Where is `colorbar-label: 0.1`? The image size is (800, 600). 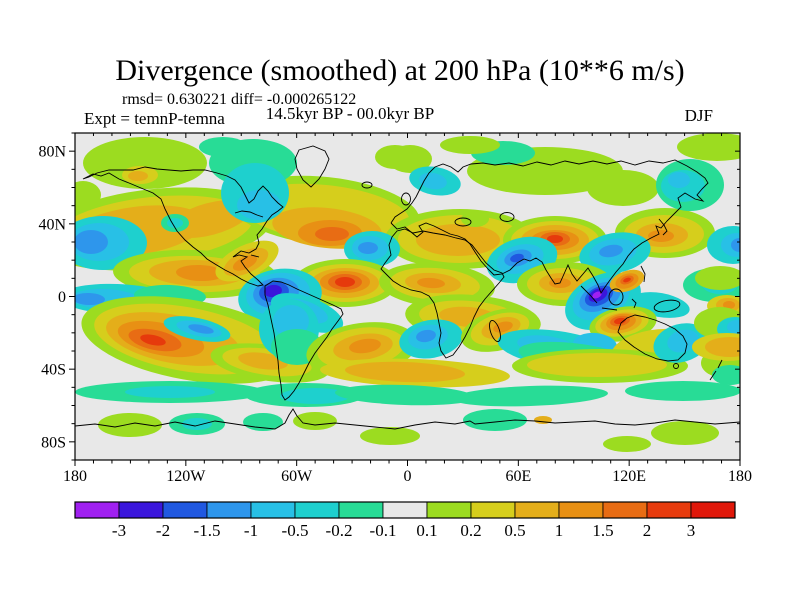 colorbar-label: 0.1 is located at coordinates (426, 530).